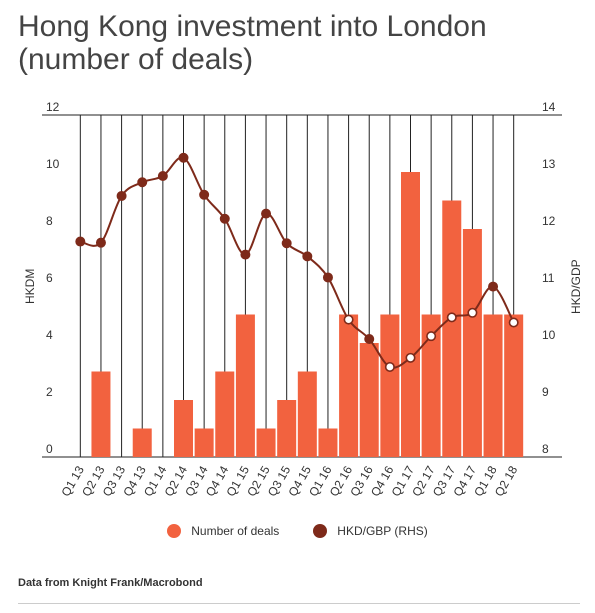  I want to click on legend-item-deals: Number of deals, so click(223, 531).